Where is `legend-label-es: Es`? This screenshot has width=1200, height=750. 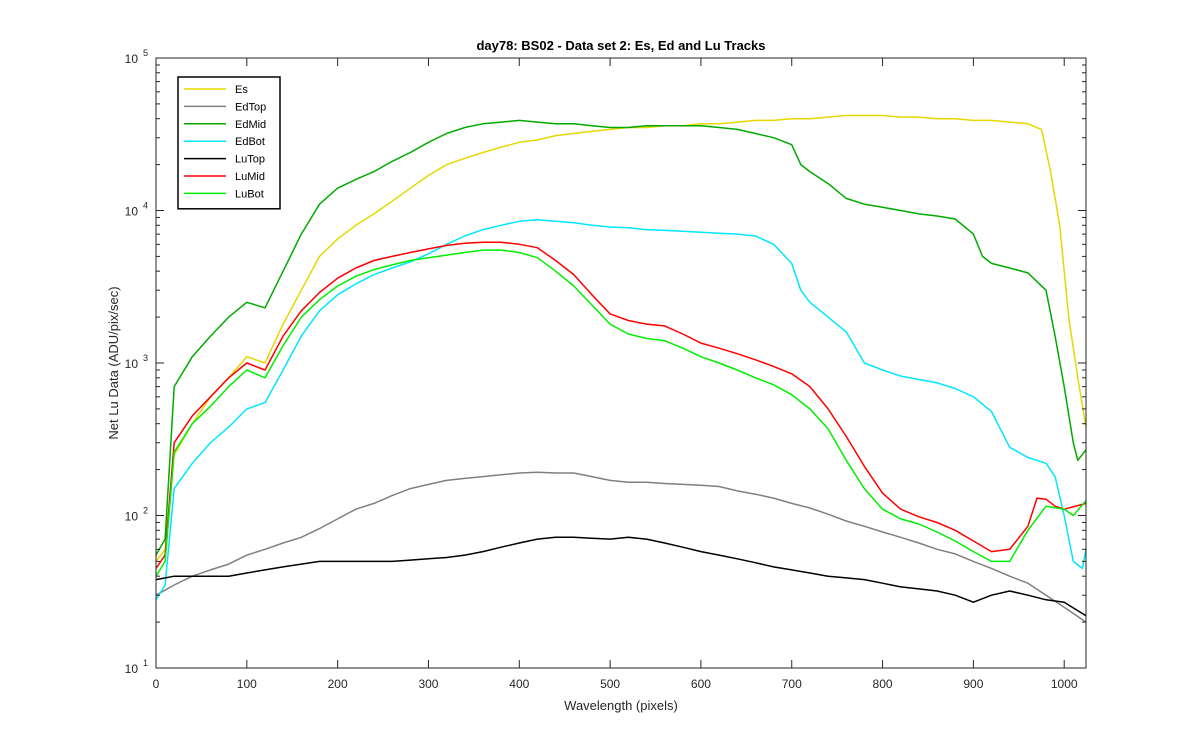 legend-label-es: Es is located at coordinates (241, 90).